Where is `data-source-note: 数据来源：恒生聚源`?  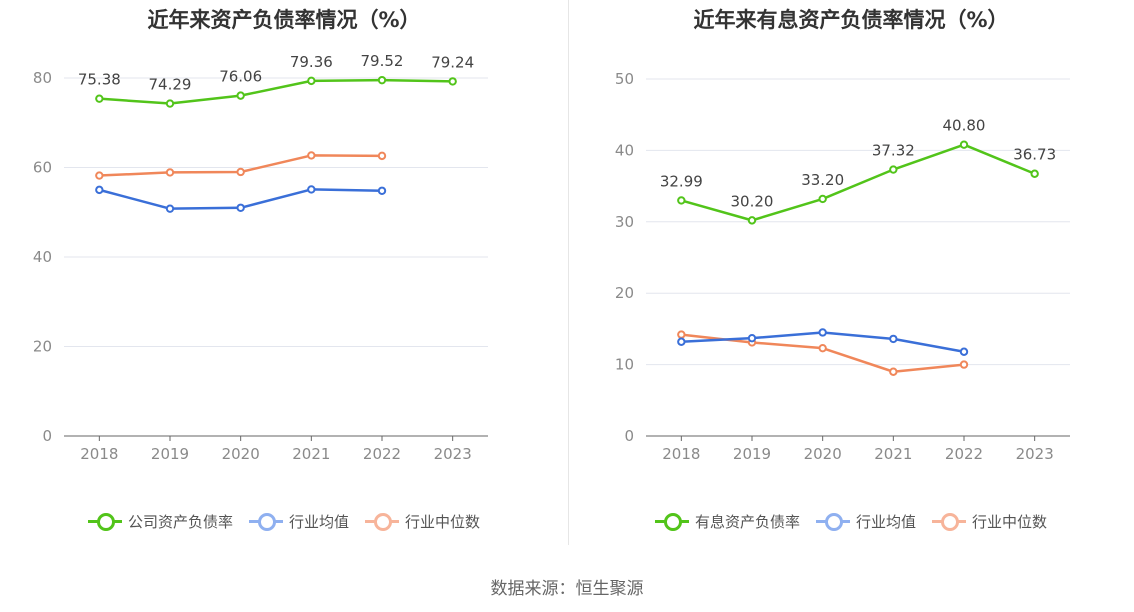
data-source-note: 数据来源：恒生聚源 is located at coordinates (567, 589).